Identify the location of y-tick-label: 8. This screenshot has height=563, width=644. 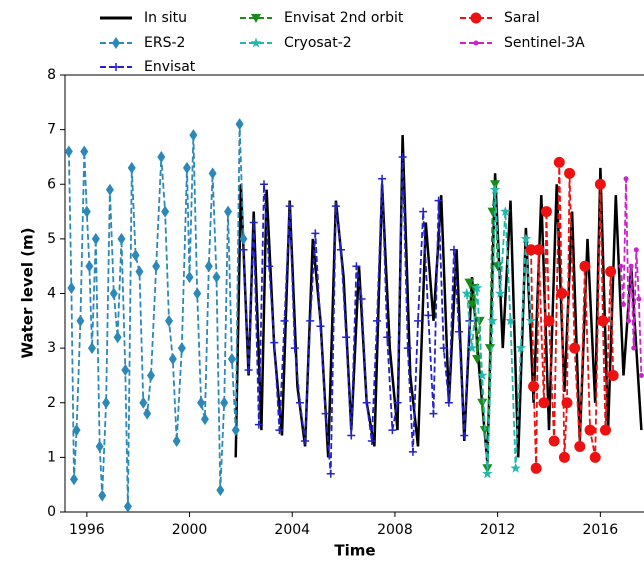
(51, 75).